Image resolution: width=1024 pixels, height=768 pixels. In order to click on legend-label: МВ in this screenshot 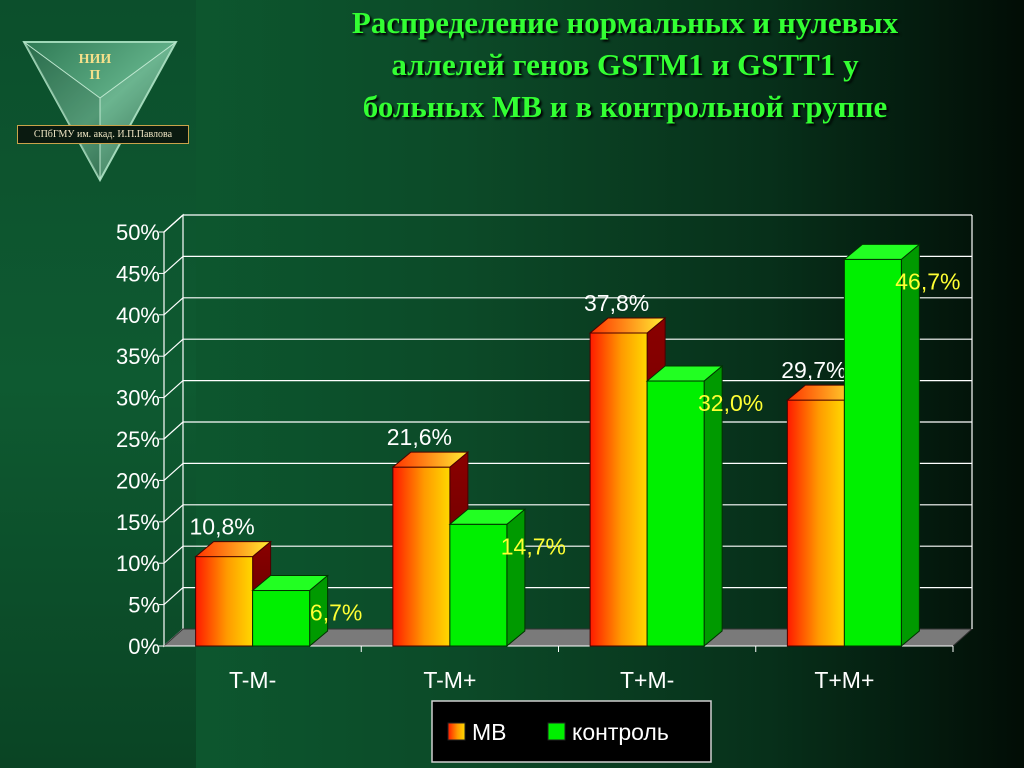, I will do `click(489, 732)`.